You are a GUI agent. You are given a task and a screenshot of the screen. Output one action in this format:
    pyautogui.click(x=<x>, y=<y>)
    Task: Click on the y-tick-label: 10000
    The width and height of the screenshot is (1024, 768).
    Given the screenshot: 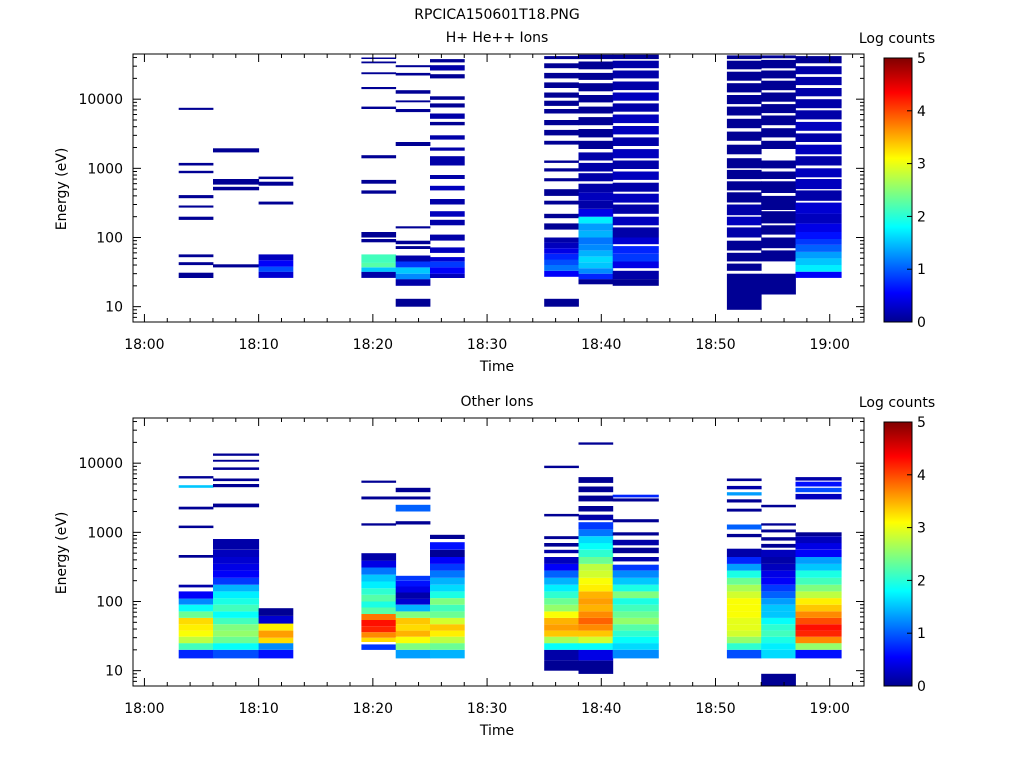 What is the action you would take?
    pyautogui.click(x=100, y=464)
    